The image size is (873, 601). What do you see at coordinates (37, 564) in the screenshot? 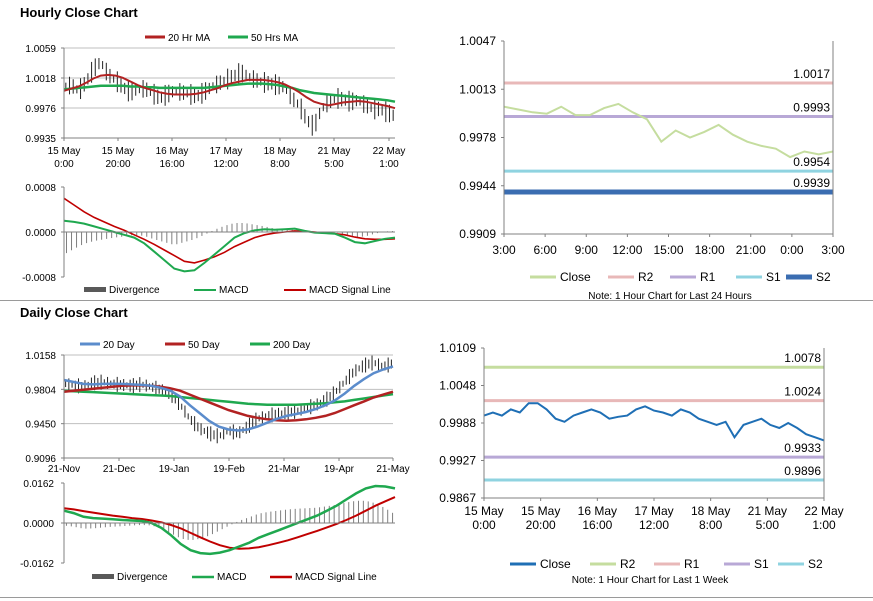
I see `y-tick-label: -0.0162` at bounding box center [37, 564].